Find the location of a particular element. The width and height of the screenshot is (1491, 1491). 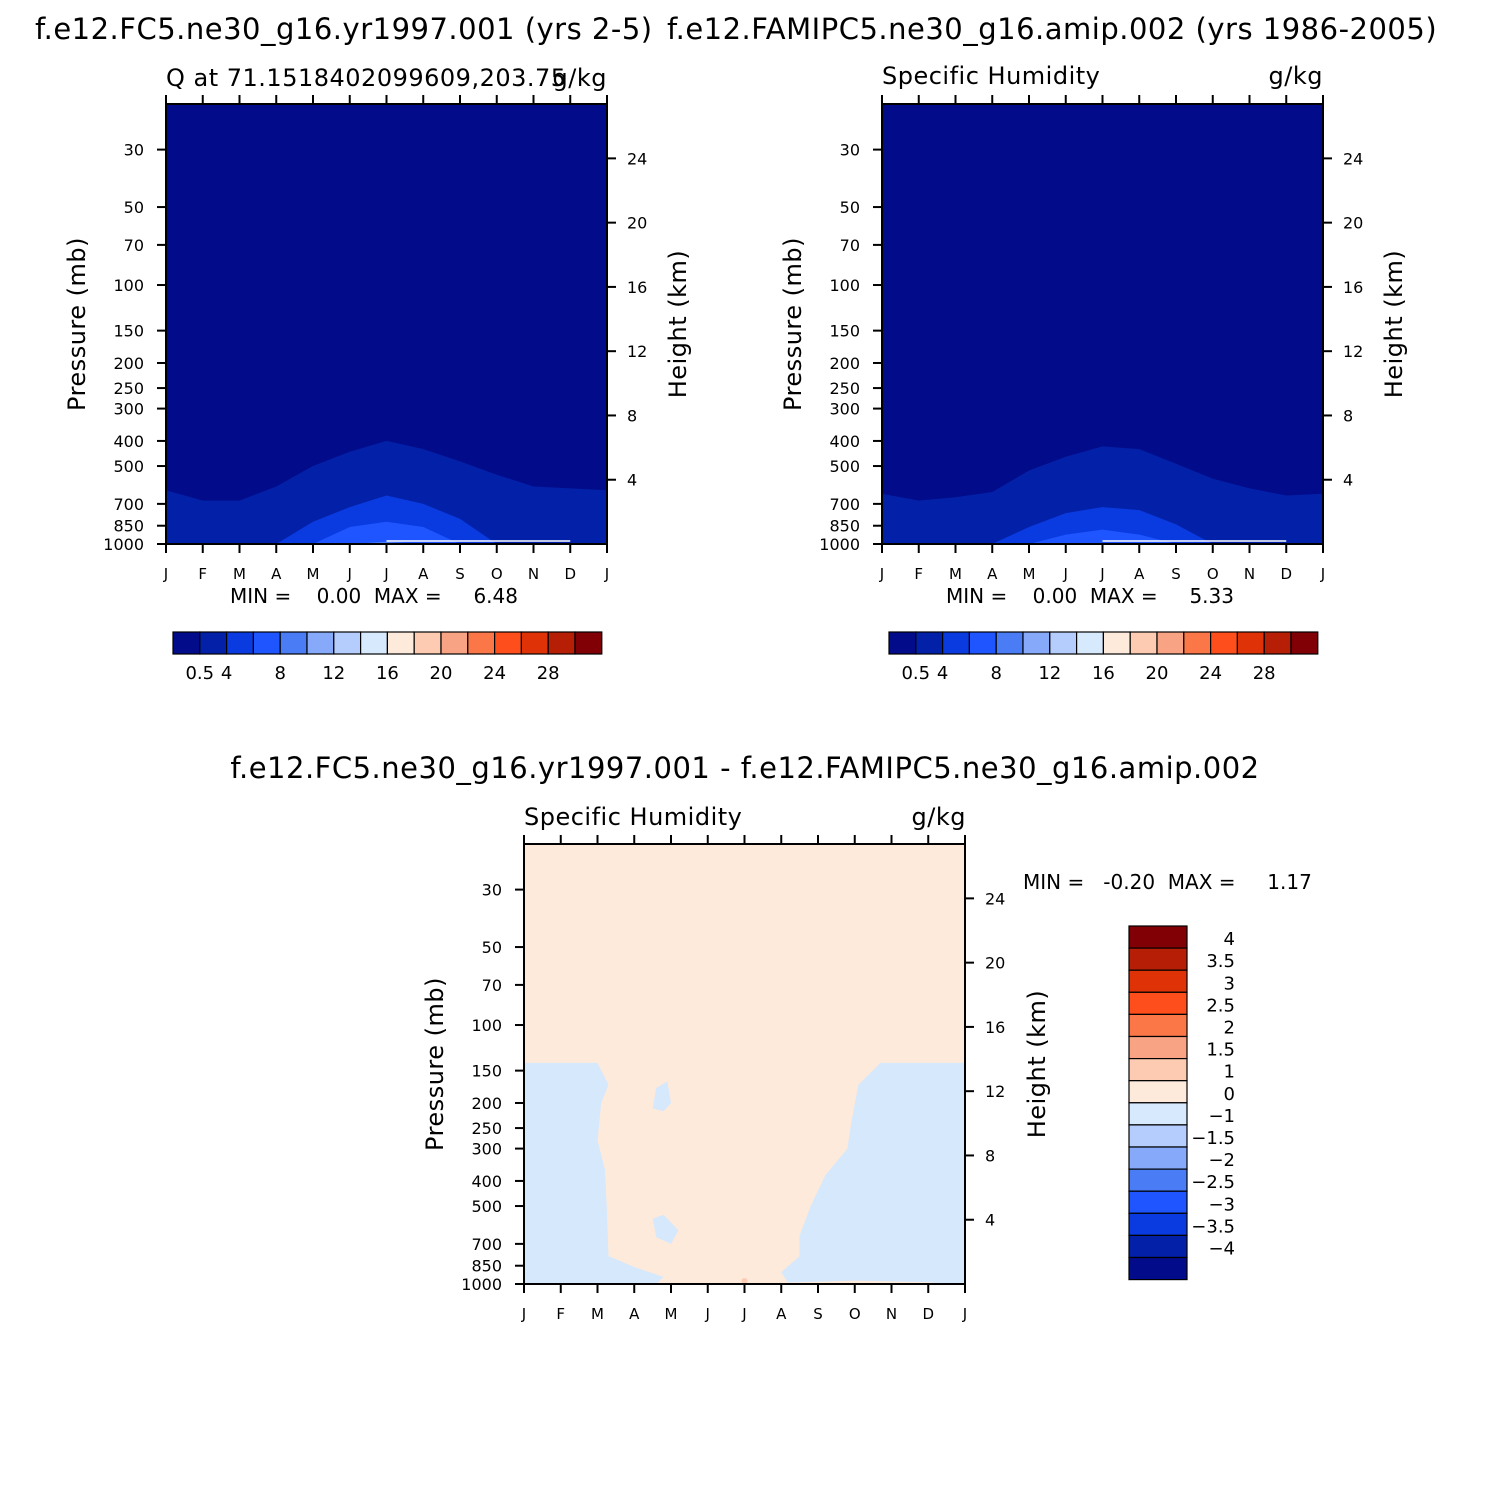

y-tick-label: 400 is located at coordinates (844, 441).